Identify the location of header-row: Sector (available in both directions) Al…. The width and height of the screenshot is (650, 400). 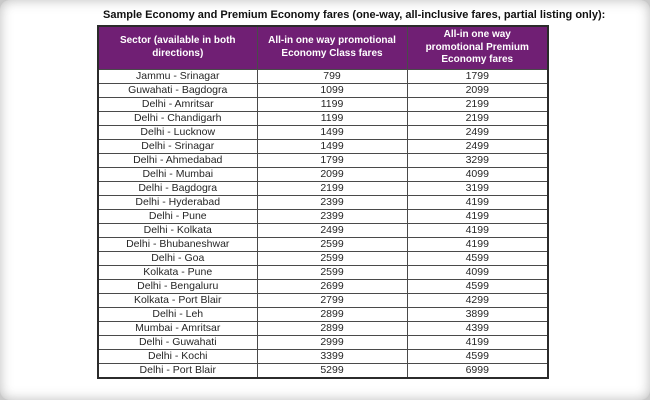
(323, 47).